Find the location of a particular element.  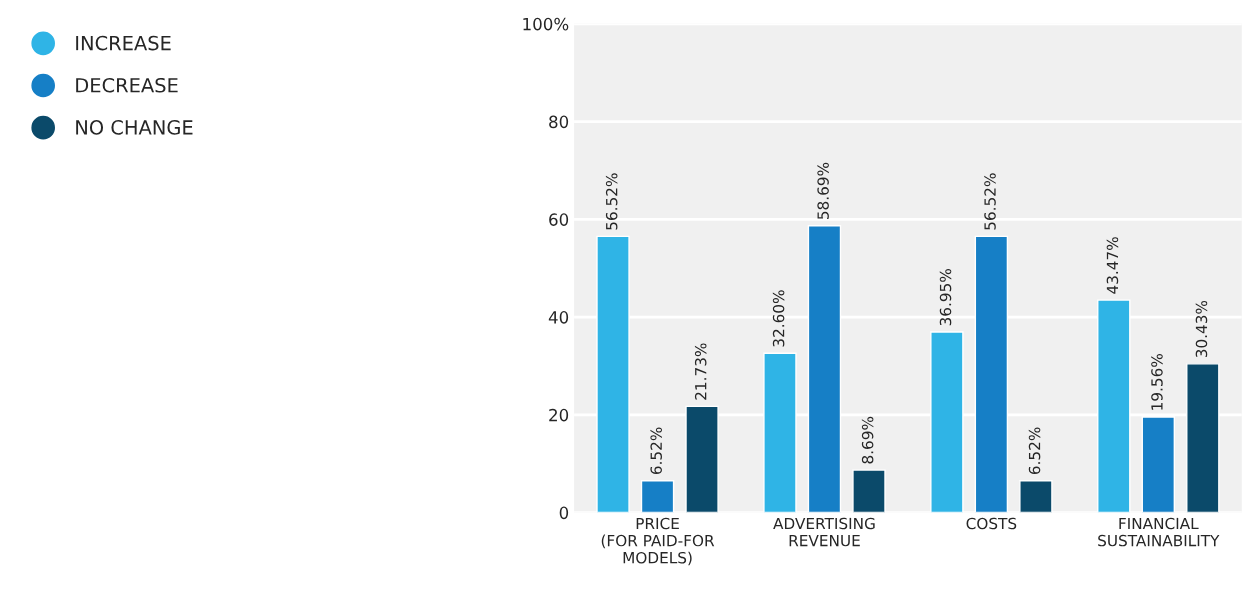

data-label: 21.73% is located at coordinates (700, 371).